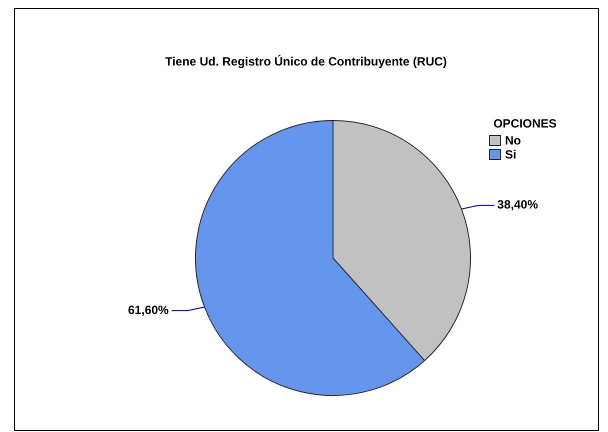  I want to click on legend-title: OPCIONES, so click(525, 123).